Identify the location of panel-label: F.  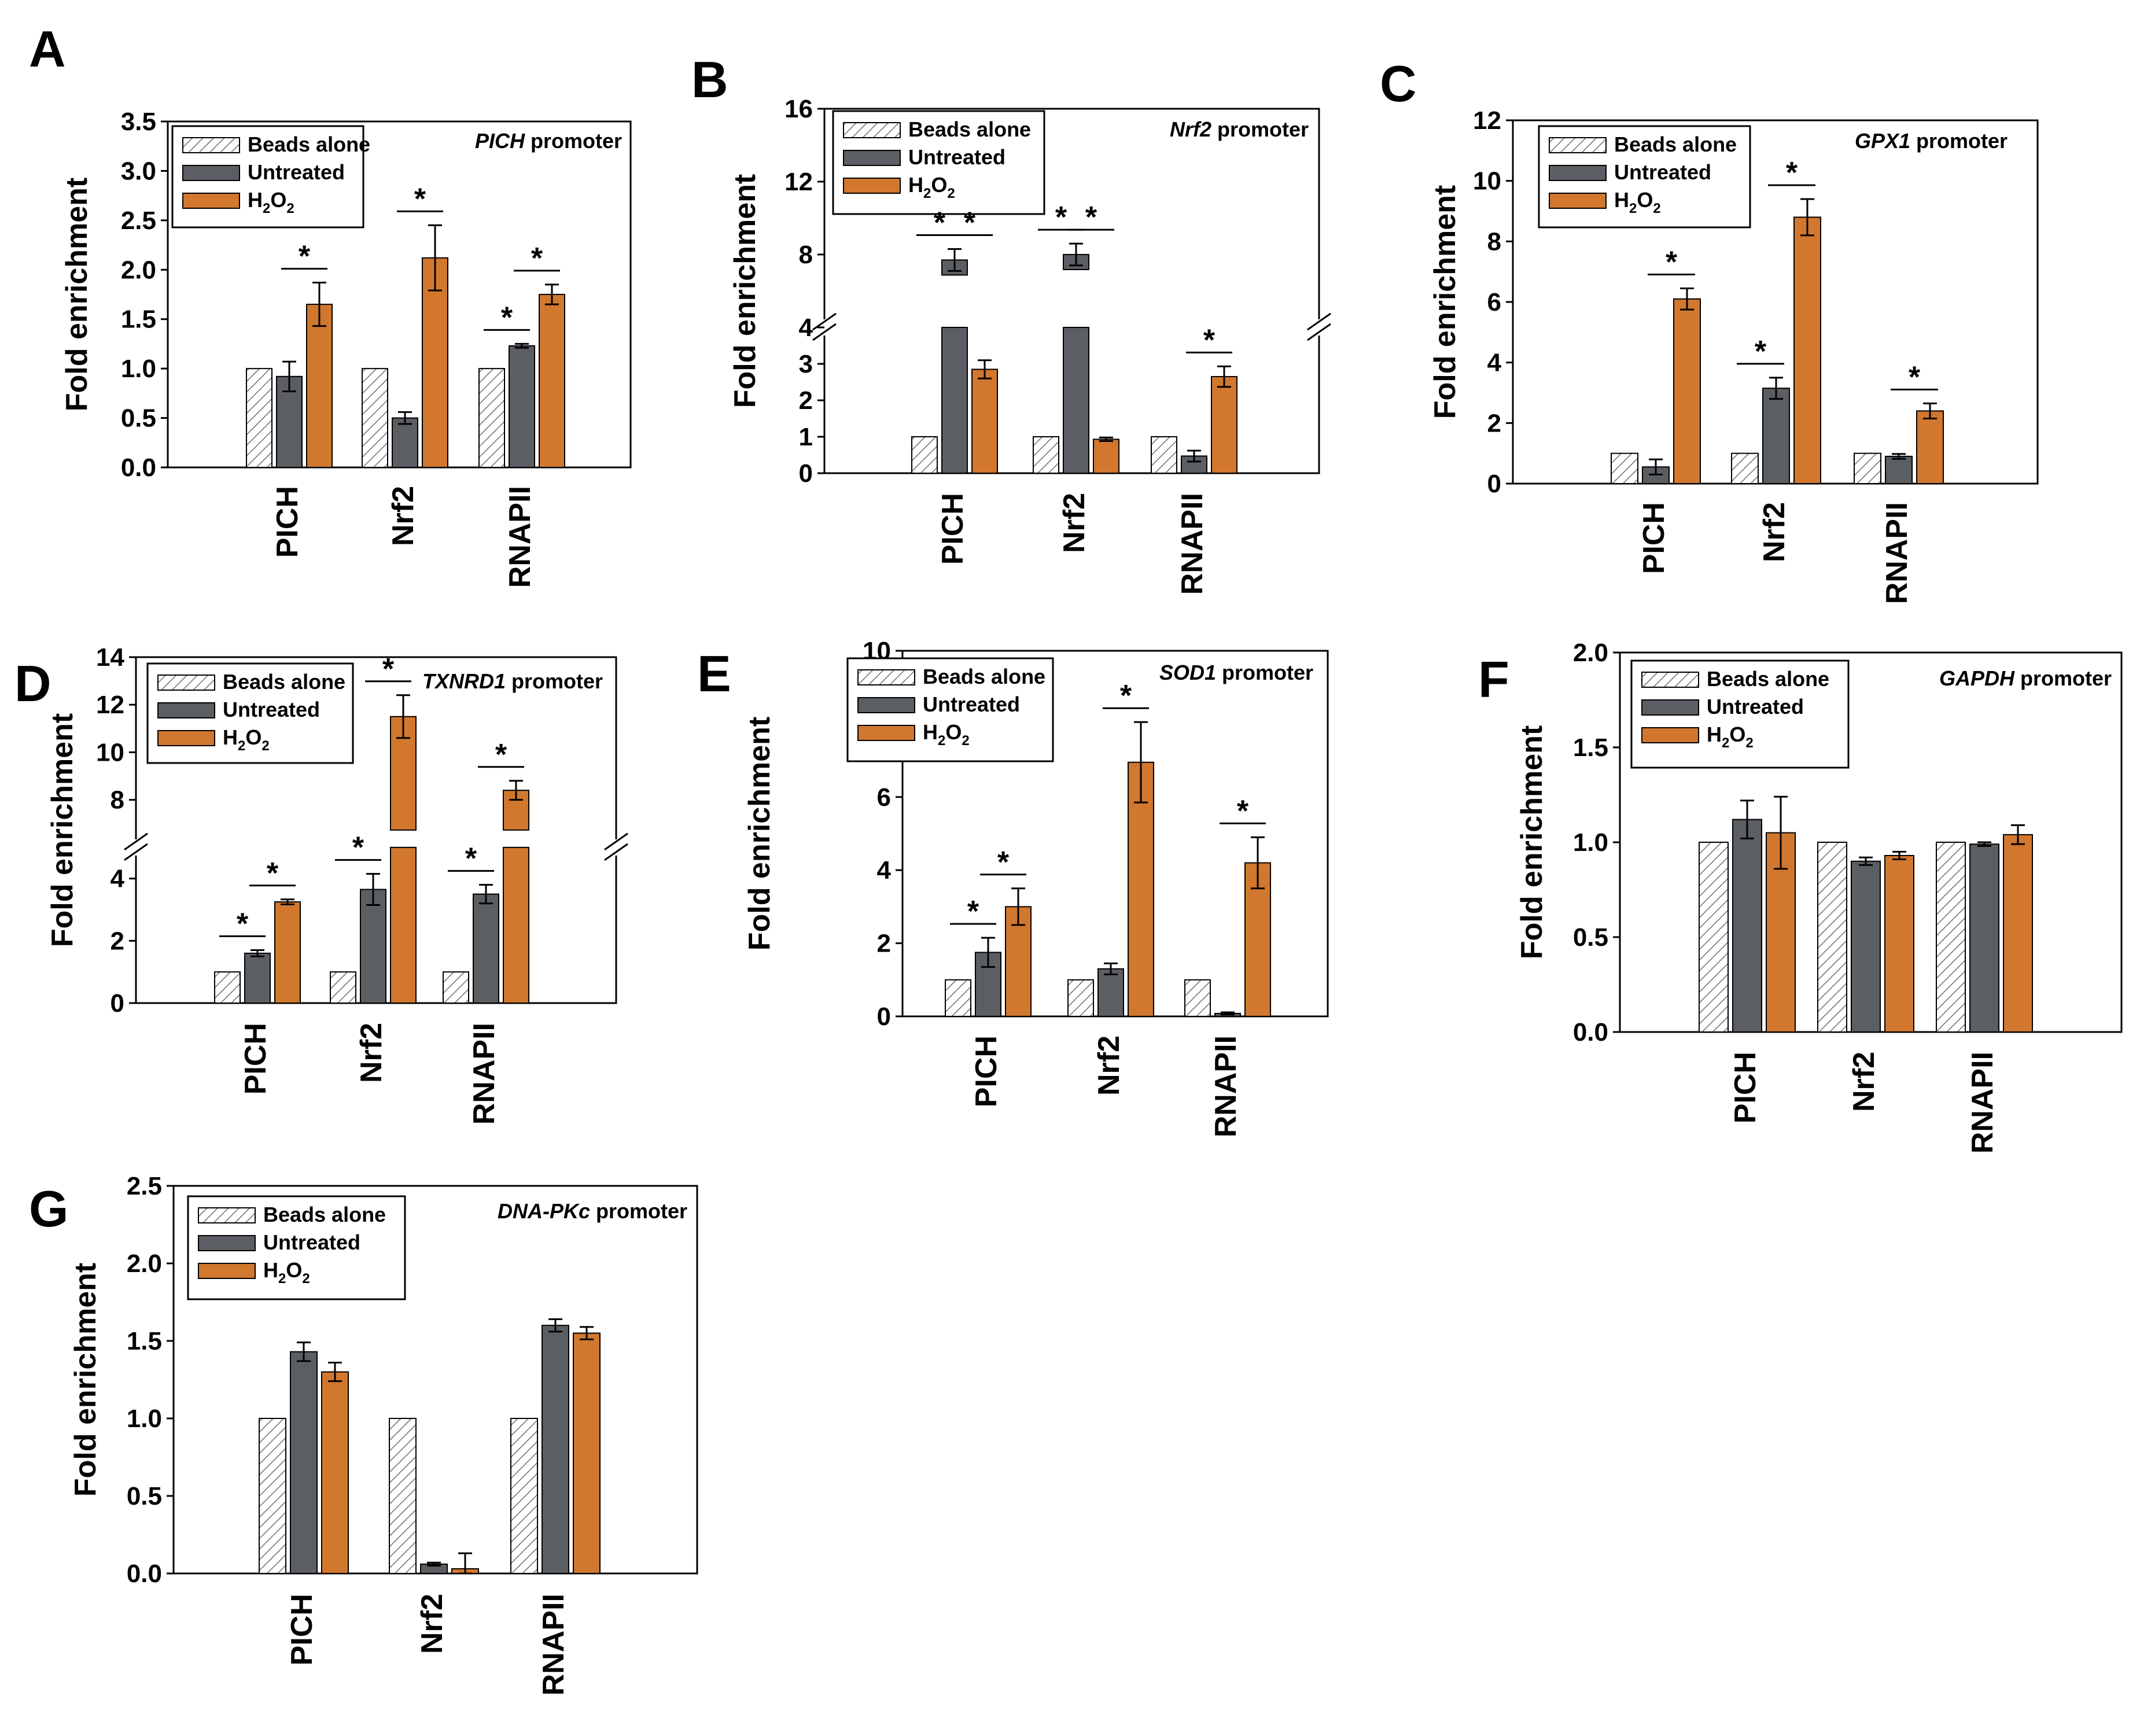
(1493, 679).